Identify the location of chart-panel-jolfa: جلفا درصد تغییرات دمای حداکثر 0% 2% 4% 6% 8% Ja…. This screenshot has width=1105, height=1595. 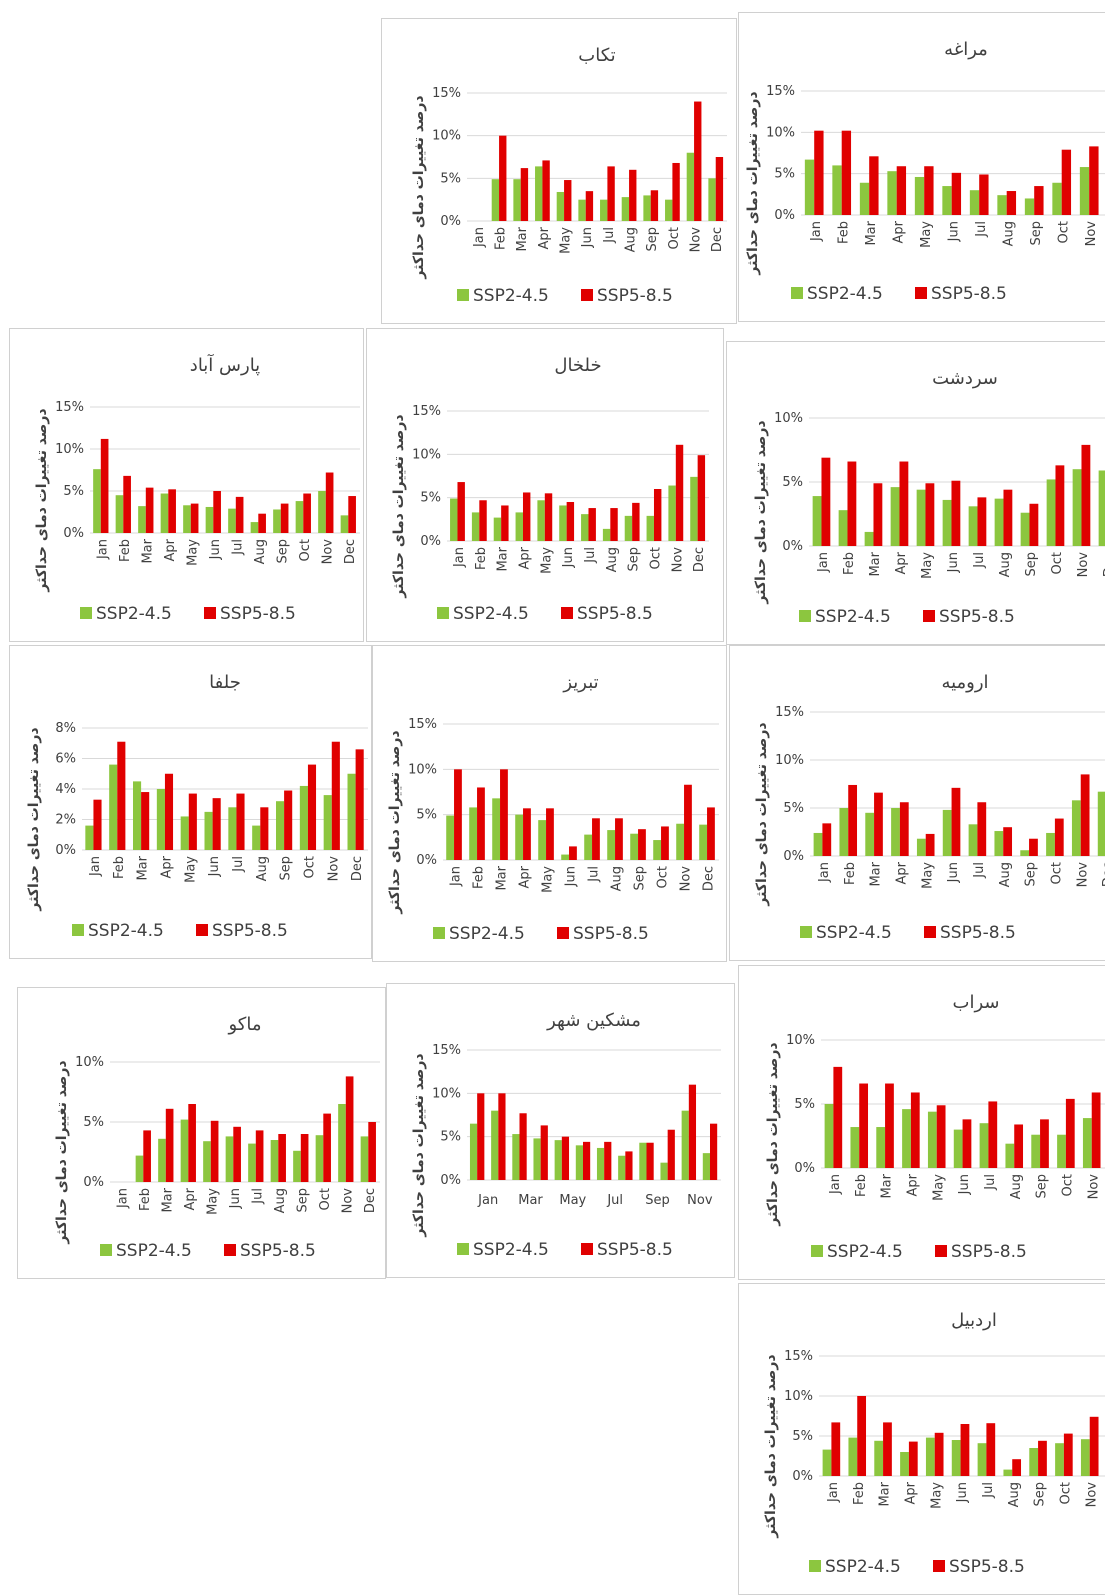
(190, 802).